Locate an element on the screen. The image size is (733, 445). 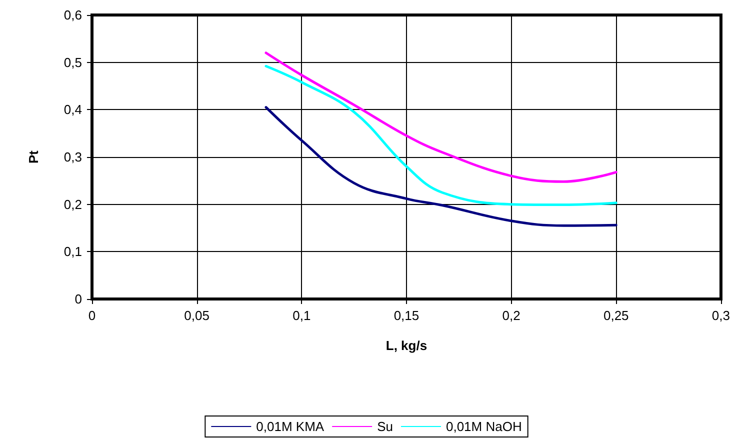
y-axis-title: Pt is located at coordinates (33, 157).